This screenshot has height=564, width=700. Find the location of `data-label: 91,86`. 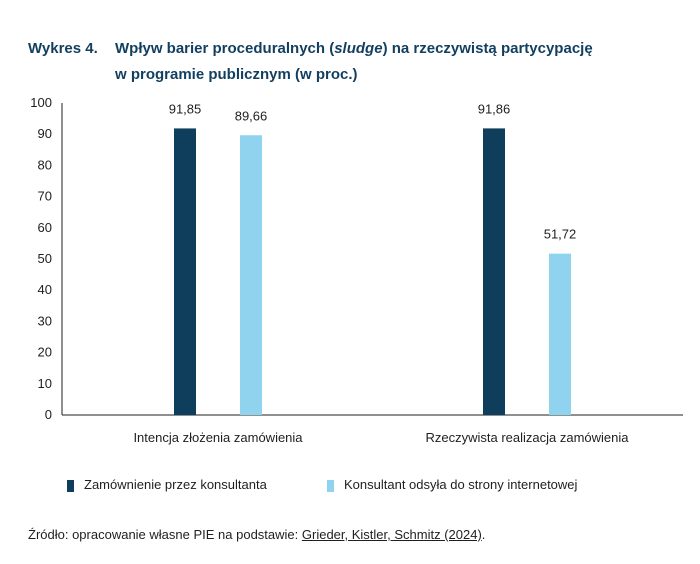

data-label: 91,86 is located at coordinates (494, 108).